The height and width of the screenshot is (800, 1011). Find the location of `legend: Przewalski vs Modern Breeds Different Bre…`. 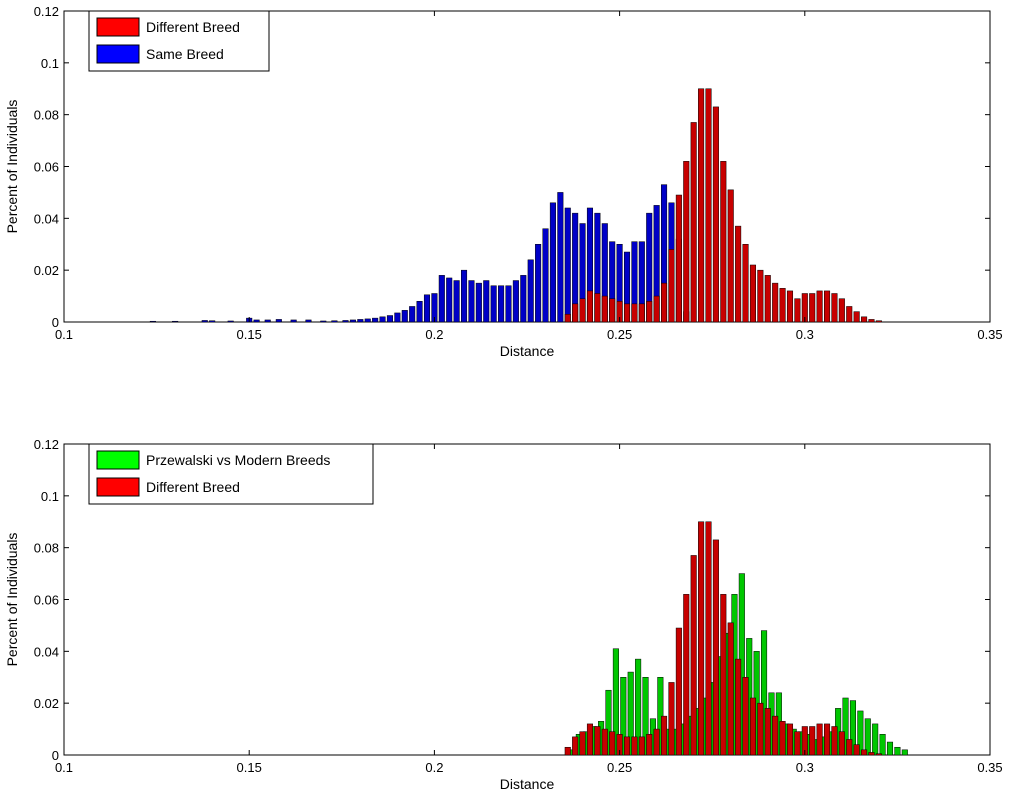

legend: Przewalski vs Modern Breeds Different Bre… is located at coordinates (231, 474).